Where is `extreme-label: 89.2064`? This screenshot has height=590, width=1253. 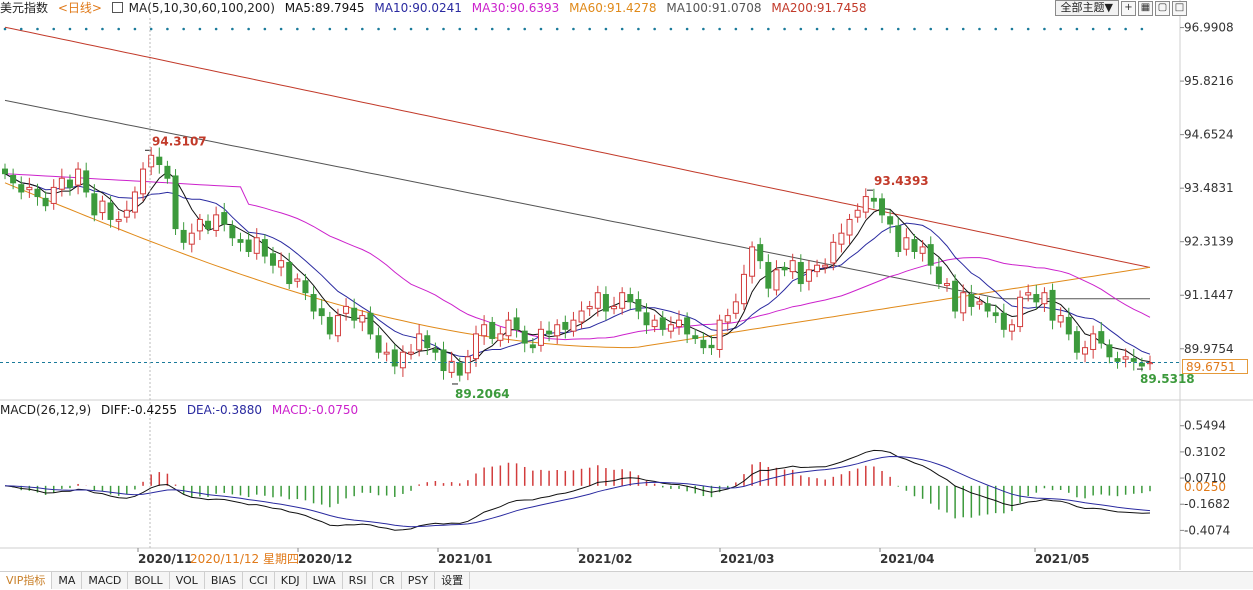
extreme-label: 89.2064 is located at coordinates (482, 394).